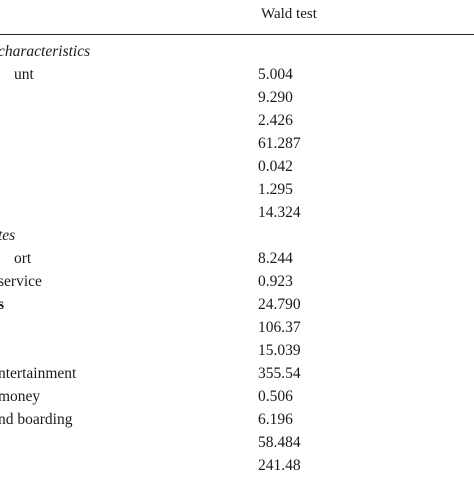 The image size is (474, 477). Describe the element at coordinates (237, 51) in the screenshot. I see `table-row: characteristics` at that location.